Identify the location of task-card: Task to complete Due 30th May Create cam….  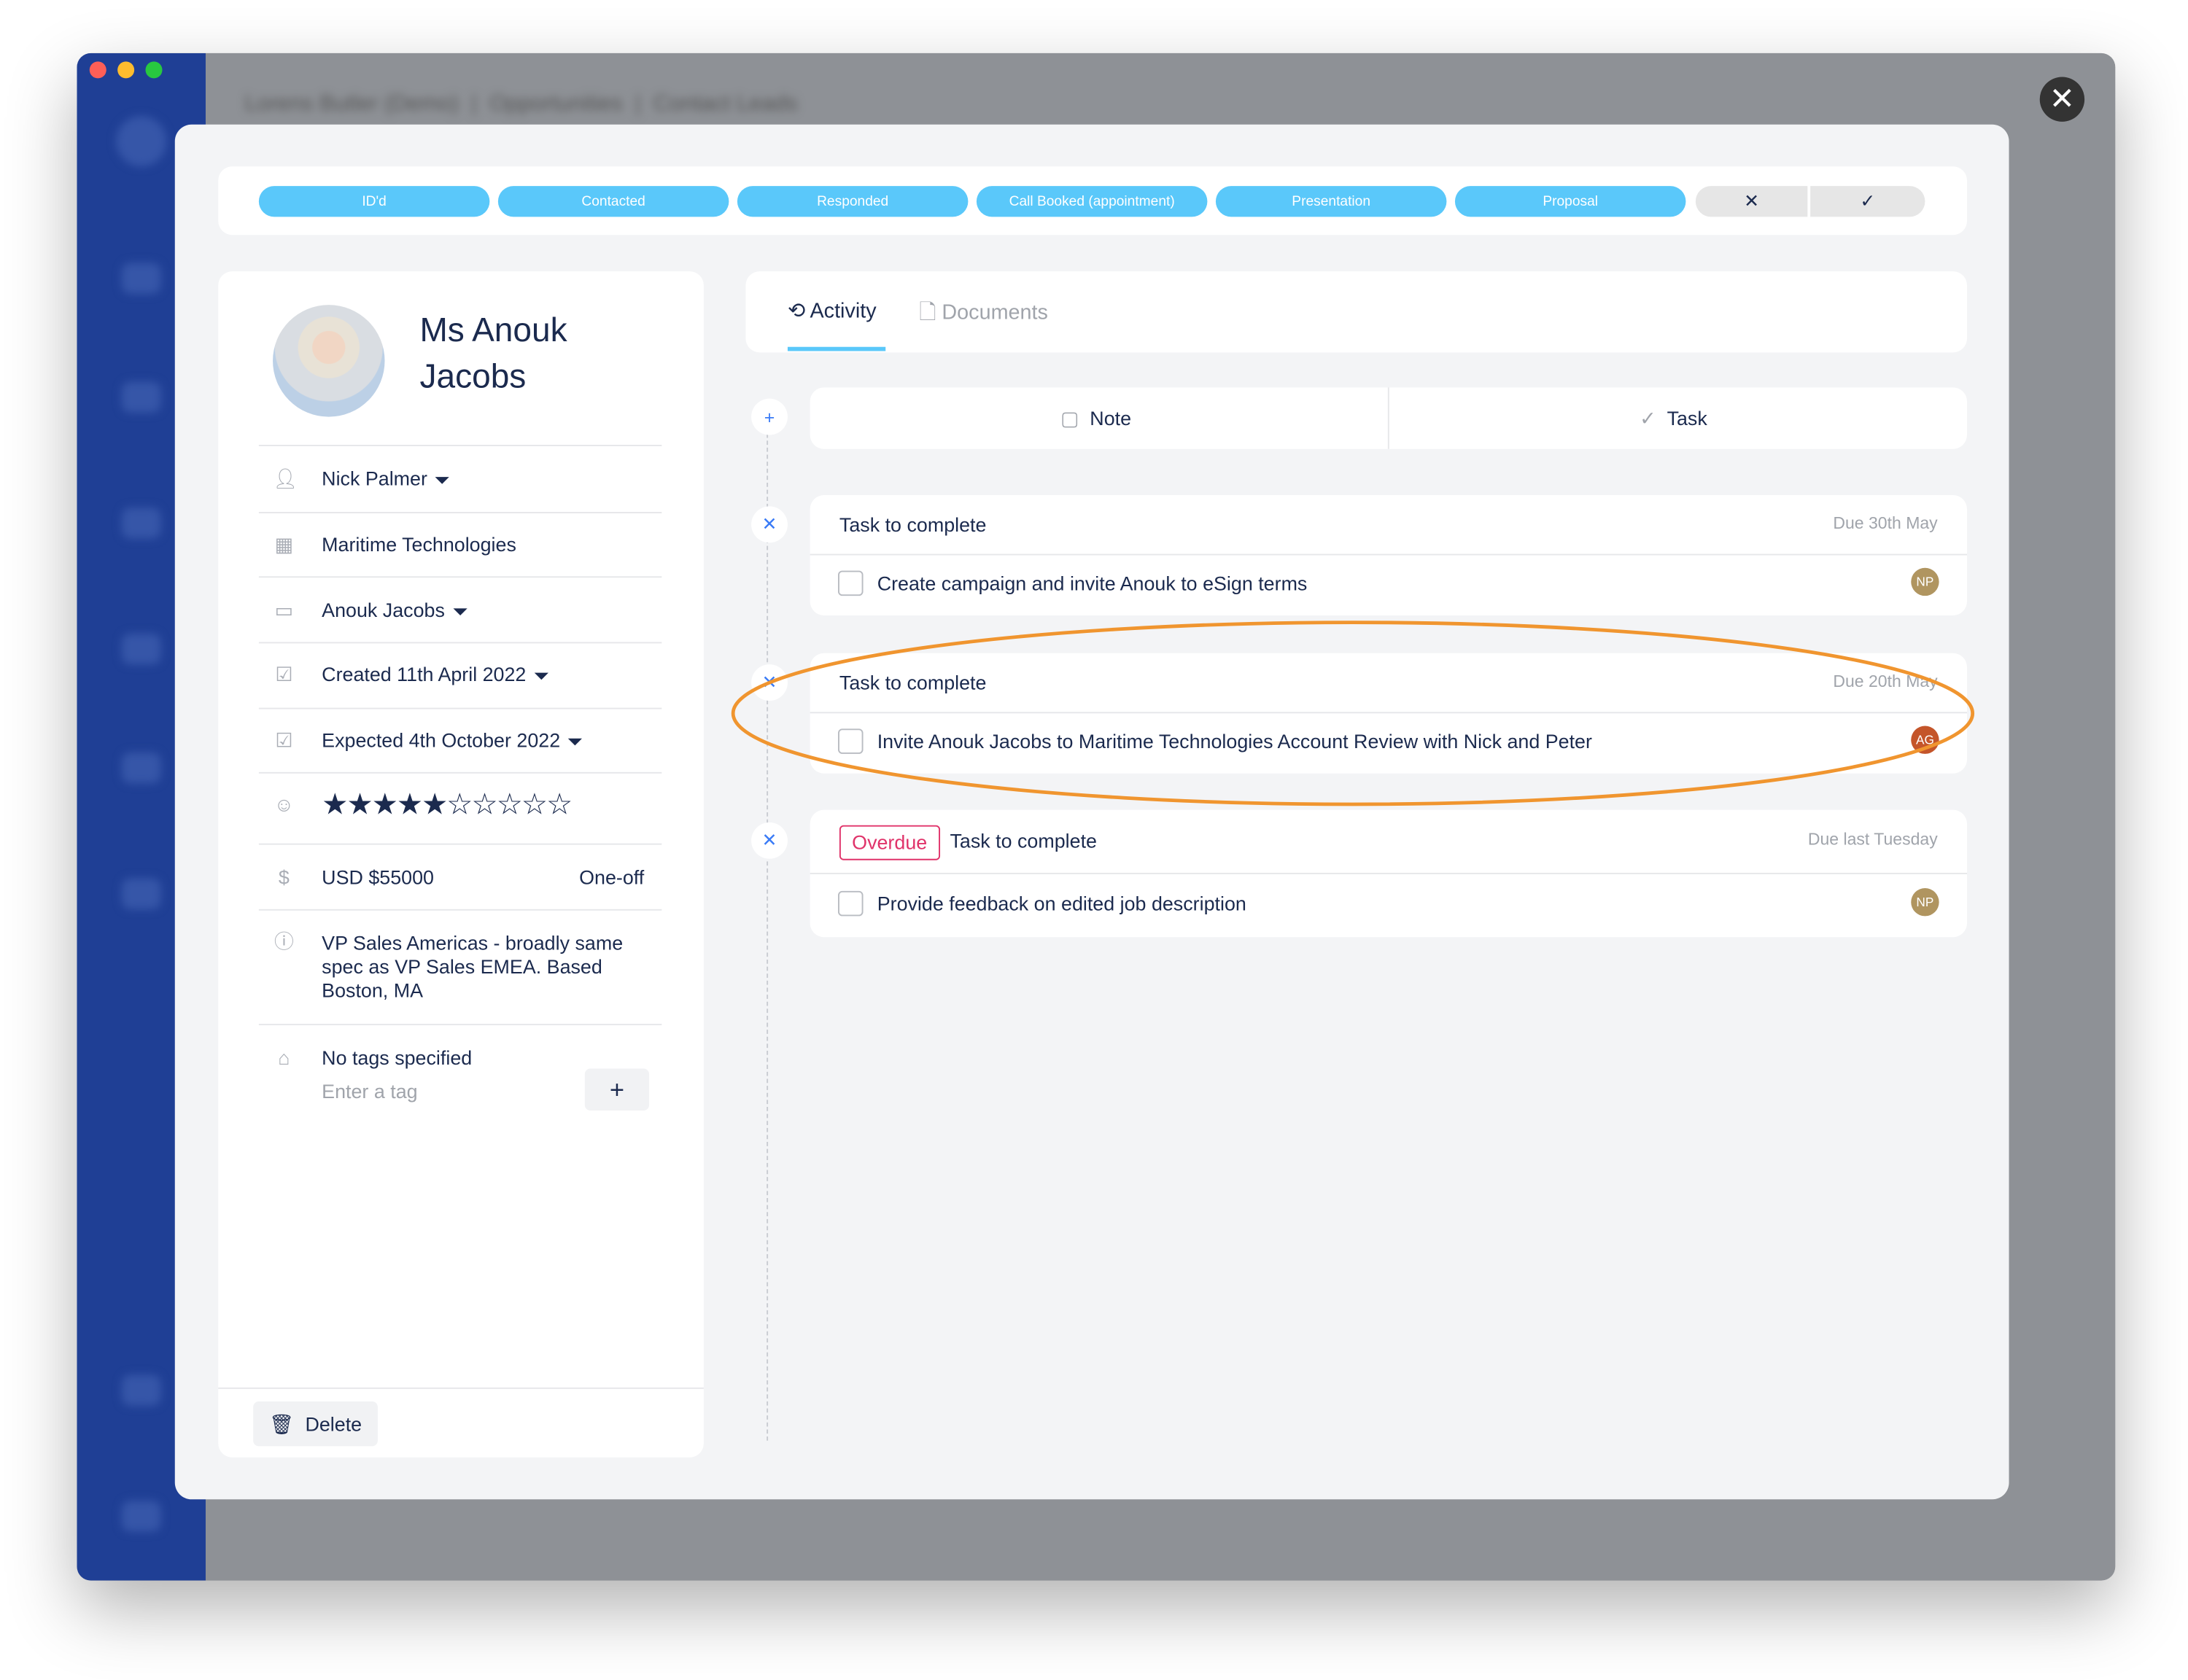
(1388, 555).